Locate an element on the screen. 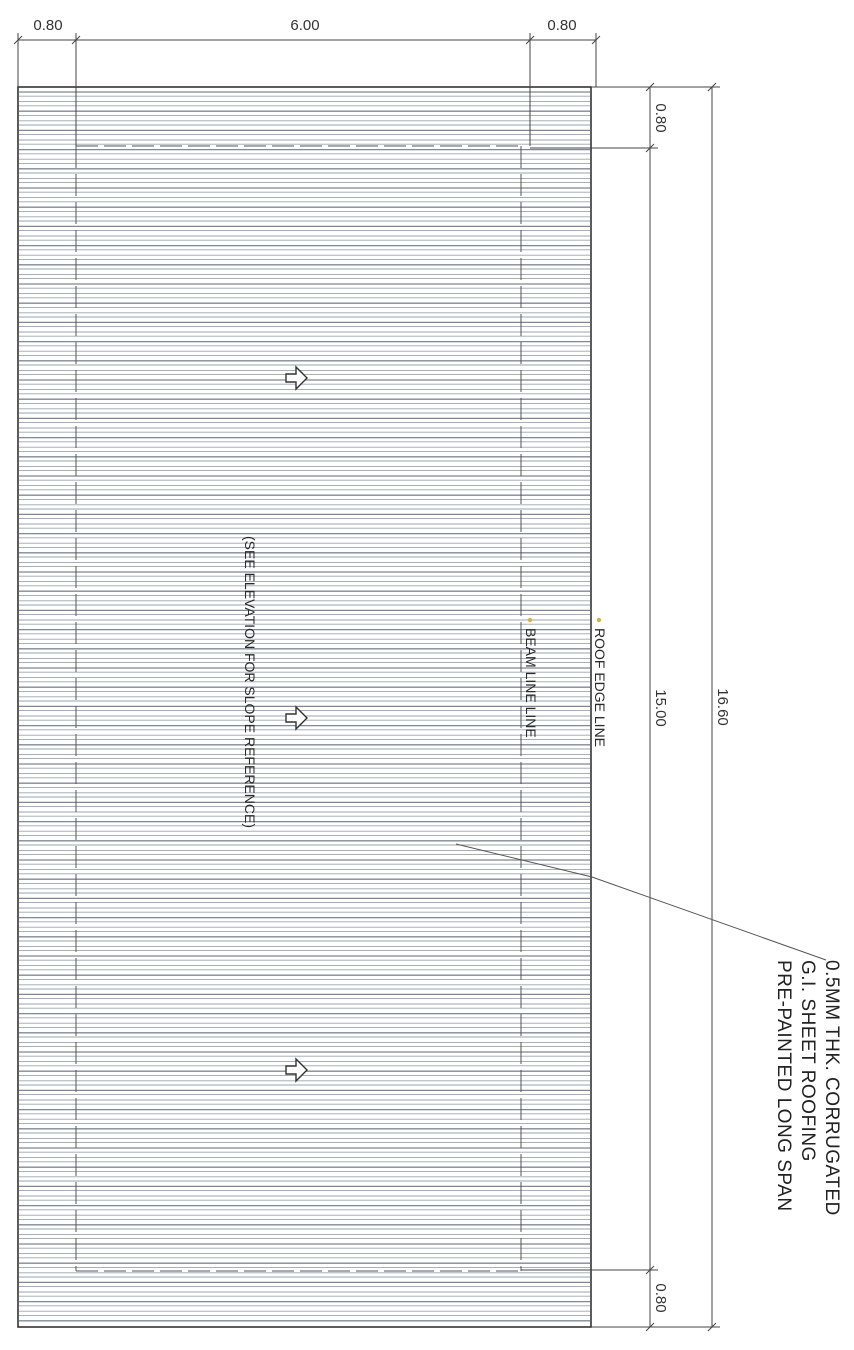 This screenshot has height=1350, width=854. beam-line-label: BEAM LINE LINE is located at coordinates (531, 683).